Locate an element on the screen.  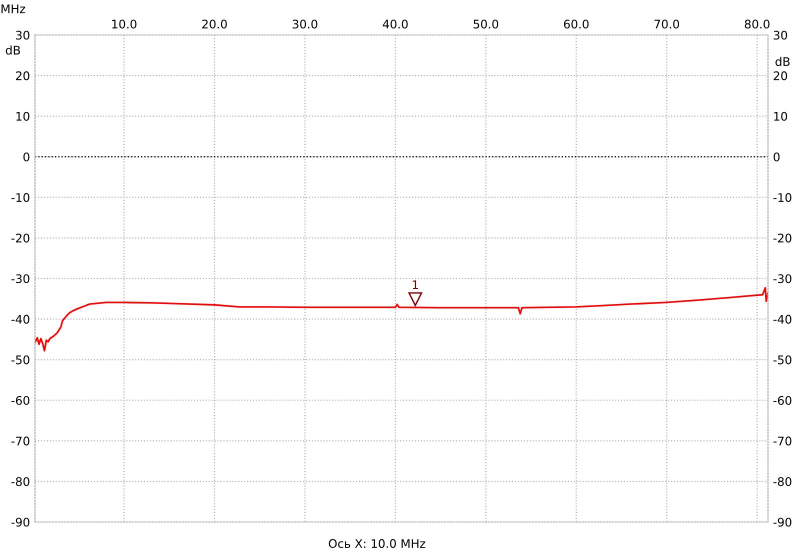
text: Ось X: 10.0 MHz is located at coordinates (377, 543).